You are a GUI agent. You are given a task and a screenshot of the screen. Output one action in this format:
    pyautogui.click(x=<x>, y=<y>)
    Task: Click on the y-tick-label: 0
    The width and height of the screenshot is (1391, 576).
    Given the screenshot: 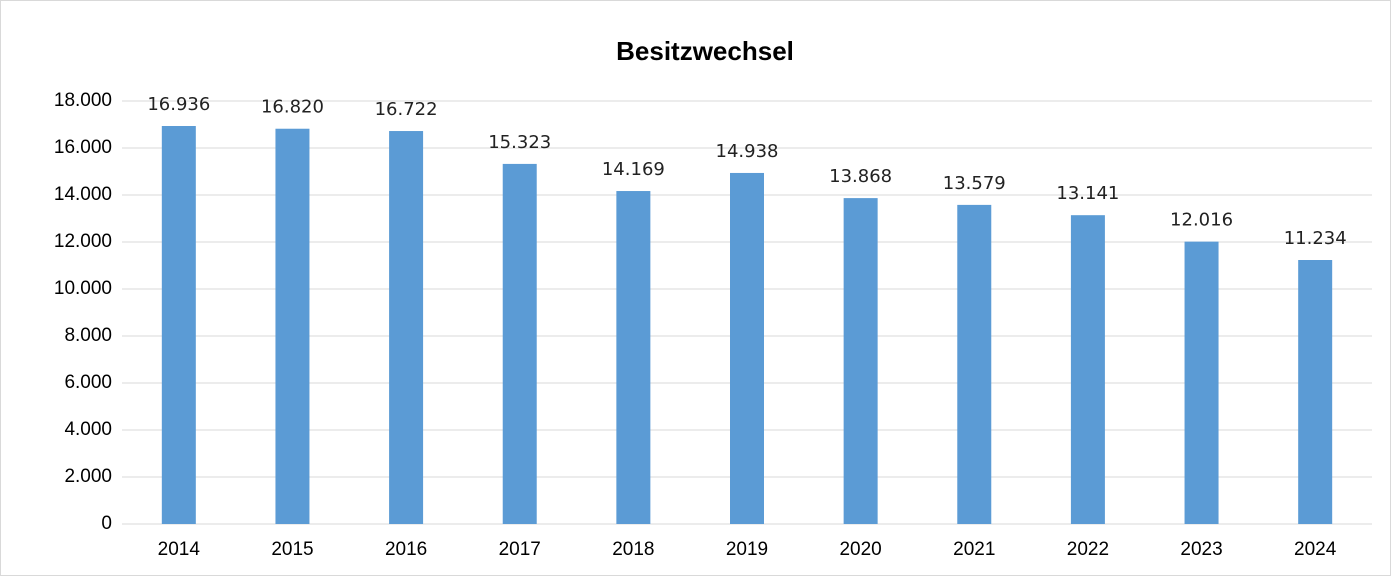 What is the action you would take?
    pyautogui.click(x=106, y=523)
    